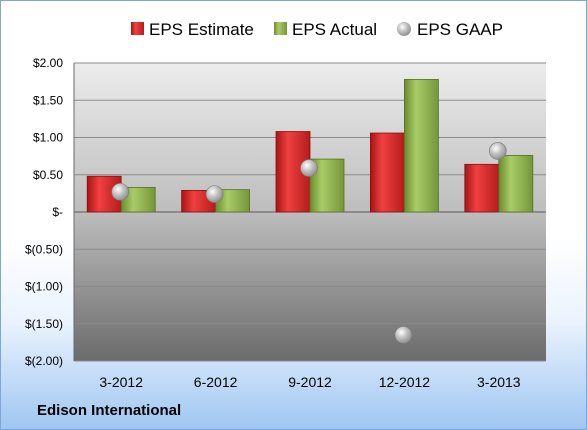  Describe the element at coordinates (44, 287) in the screenshot. I see `y-tick-label: $(1.00)` at that location.